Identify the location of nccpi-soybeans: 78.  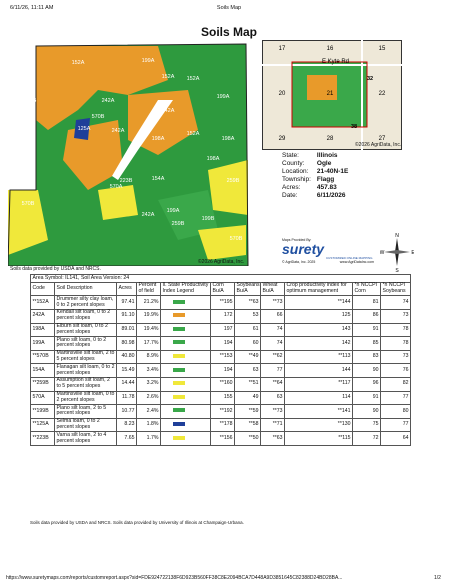
(395, 330).